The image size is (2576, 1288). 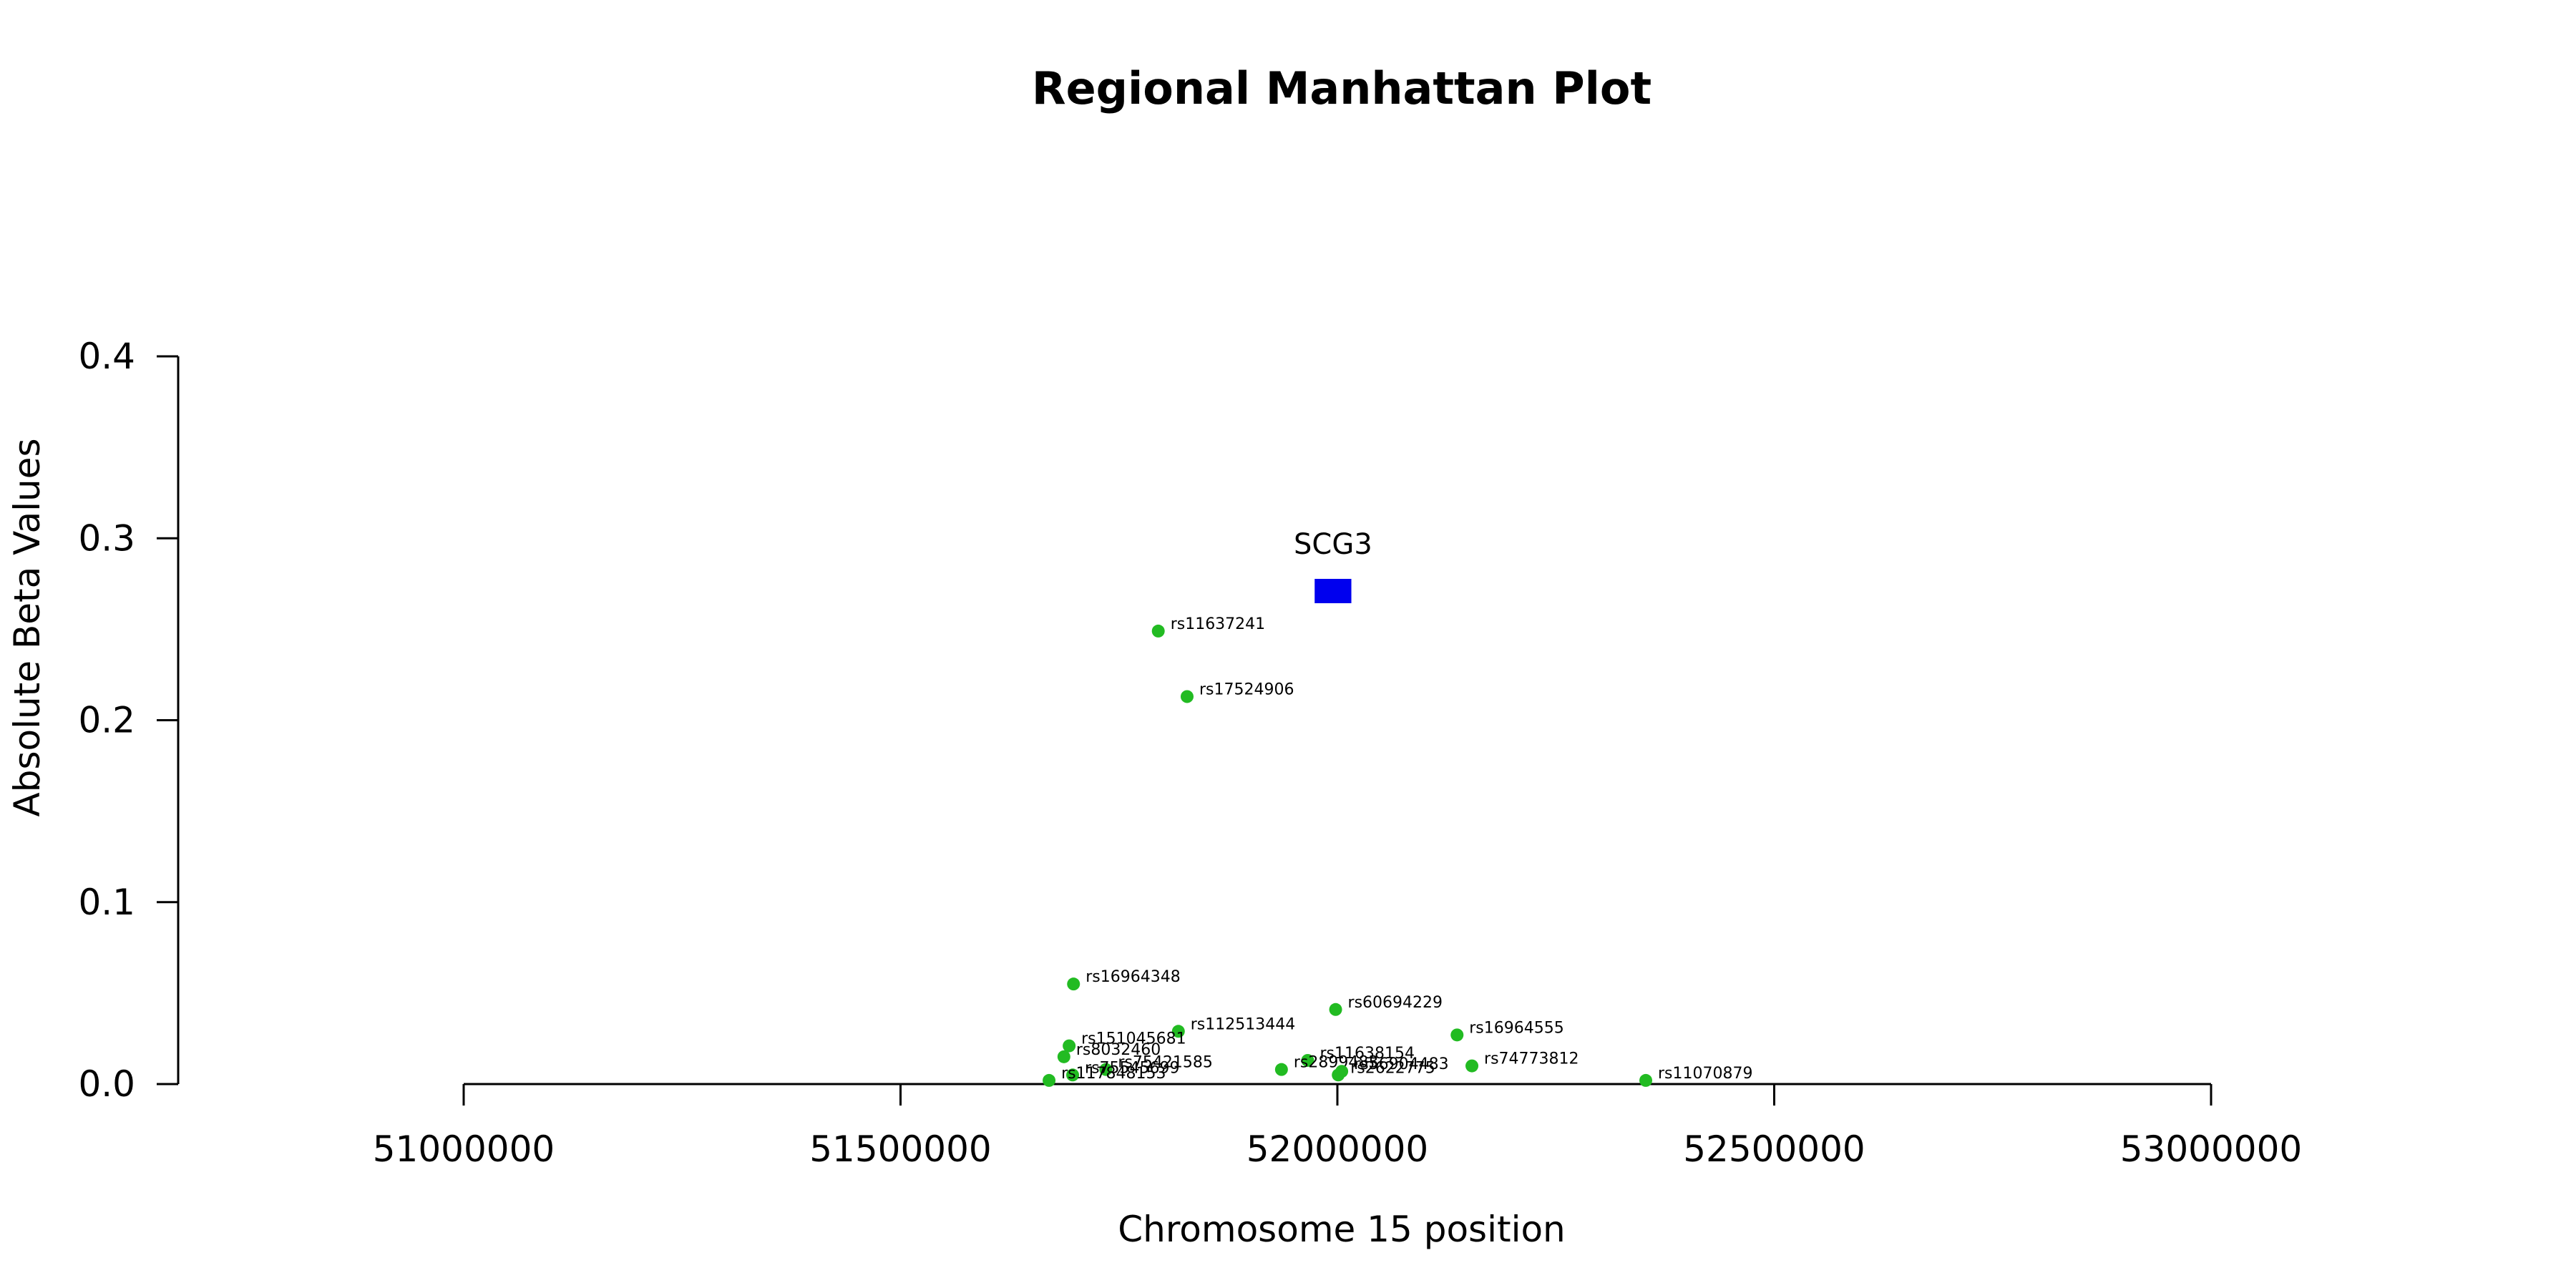 I want to click on gene-label: SCG3, so click(x=1333, y=544).